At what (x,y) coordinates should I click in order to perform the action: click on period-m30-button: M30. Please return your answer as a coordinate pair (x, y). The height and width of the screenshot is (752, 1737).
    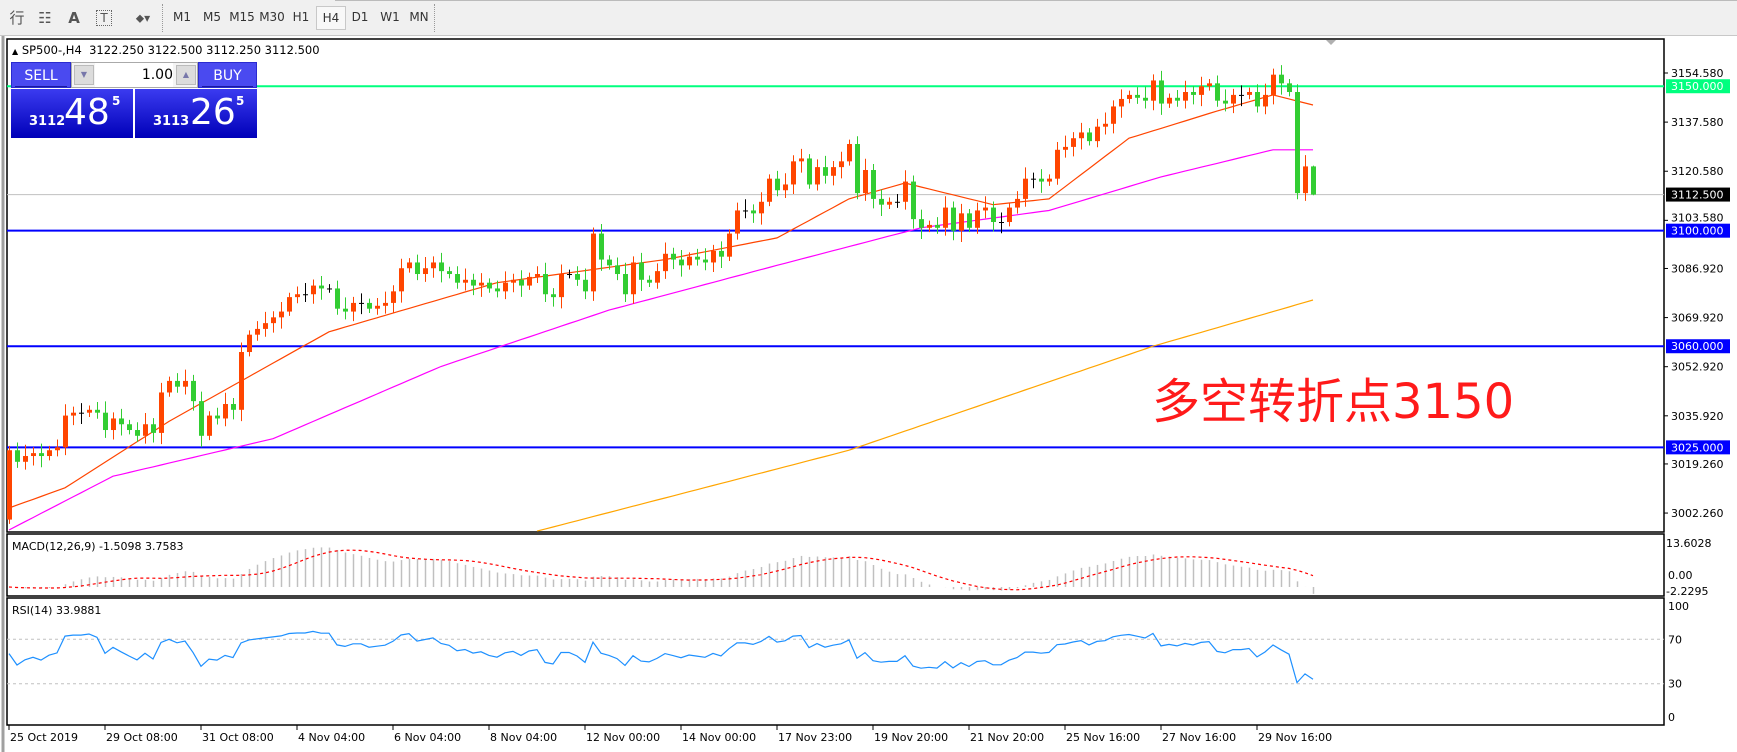
    Looking at the image, I should click on (272, 17).